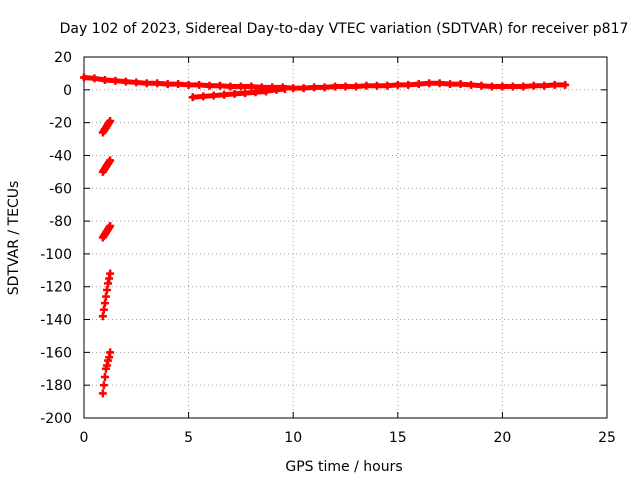 The image size is (640, 480). I want to click on y-tick-label: -200, so click(56, 419).